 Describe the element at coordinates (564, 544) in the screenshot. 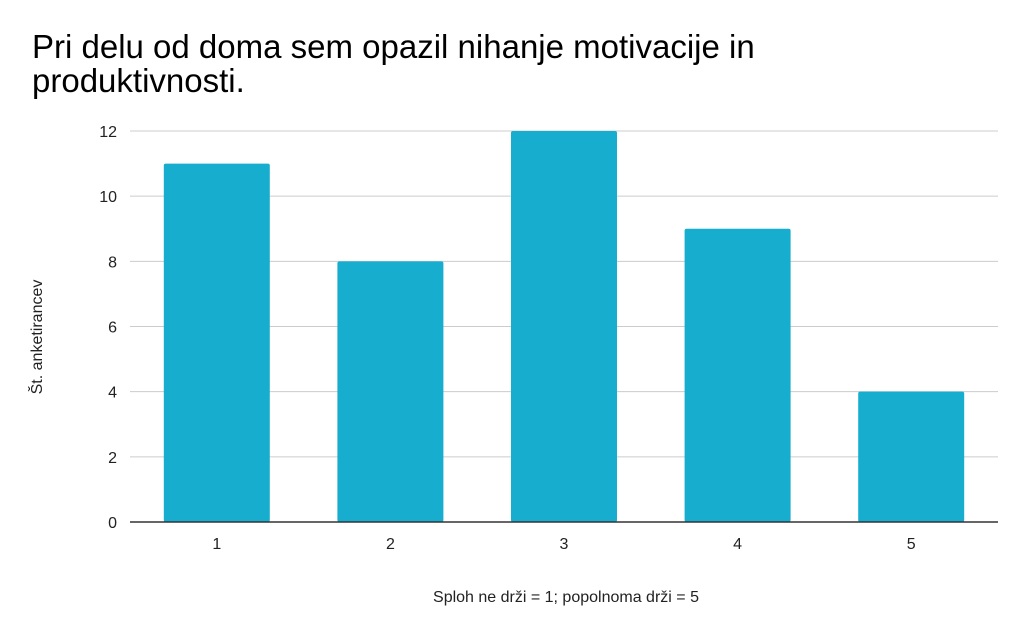

I see `x-tick-label: 3` at that location.